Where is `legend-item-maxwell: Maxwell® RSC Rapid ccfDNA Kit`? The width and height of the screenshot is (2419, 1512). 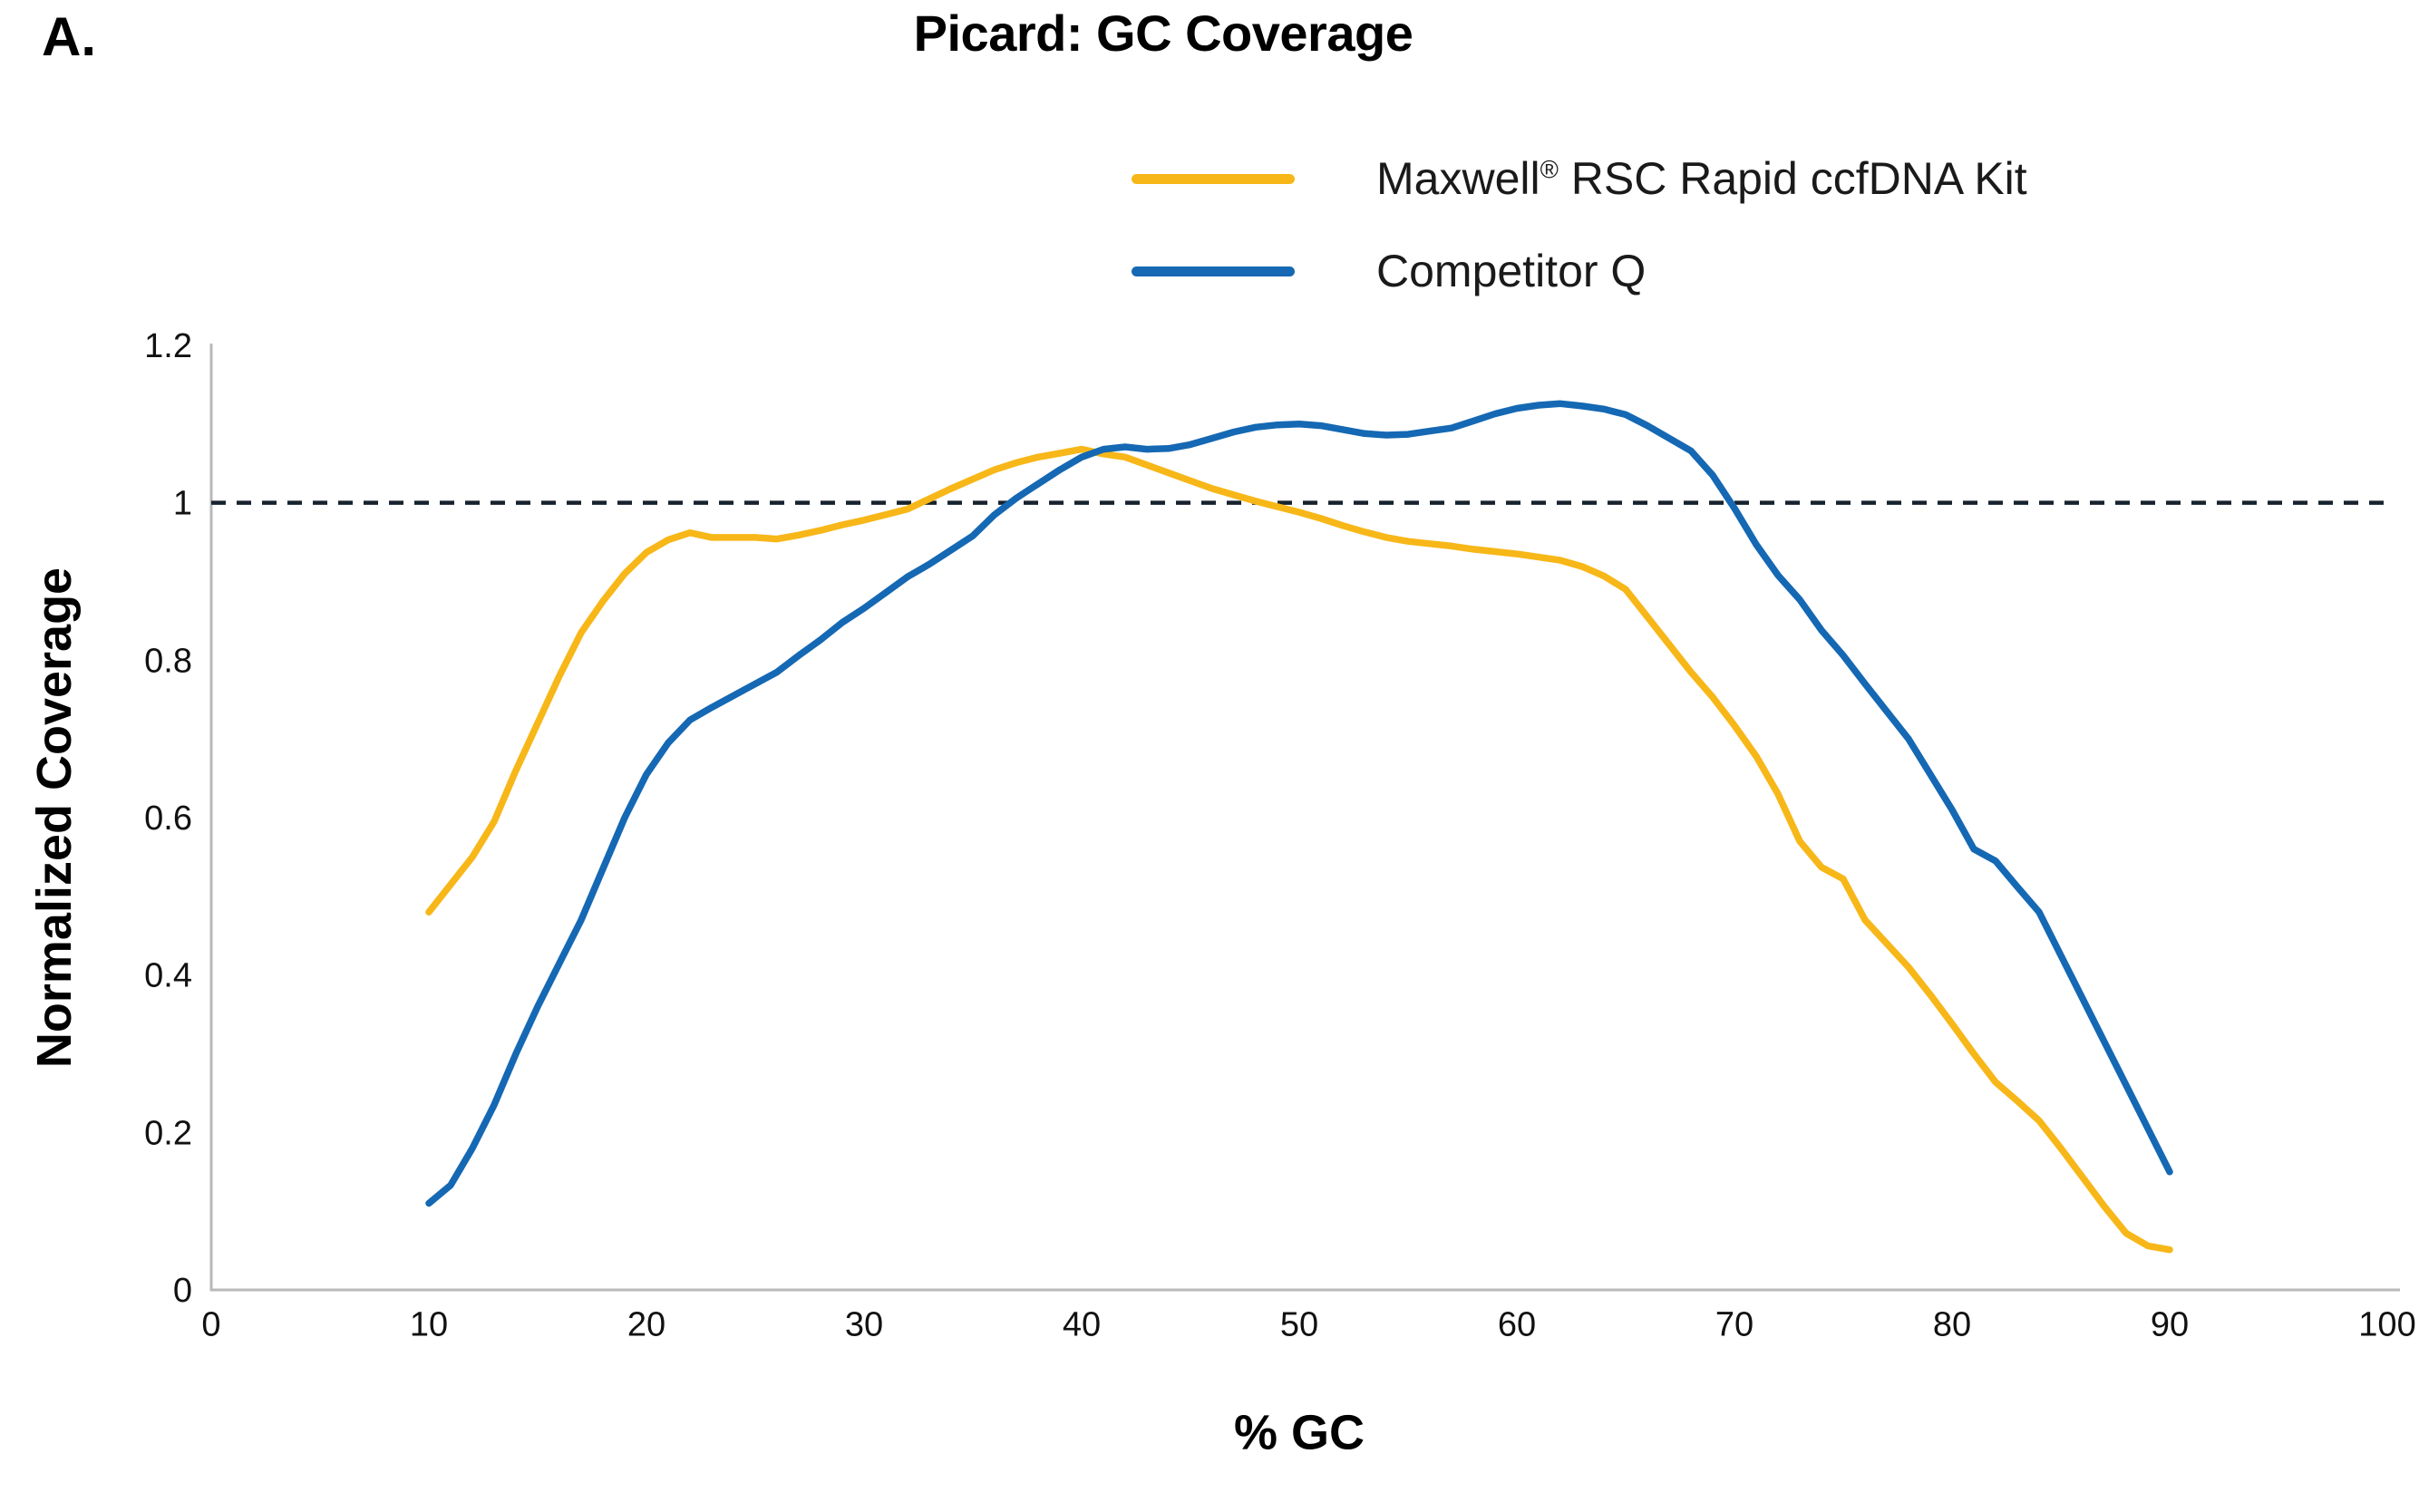
legend-item-maxwell: Maxwell® RSC Rapid ccfDNA Kit is located at coordinates (1580, 179).